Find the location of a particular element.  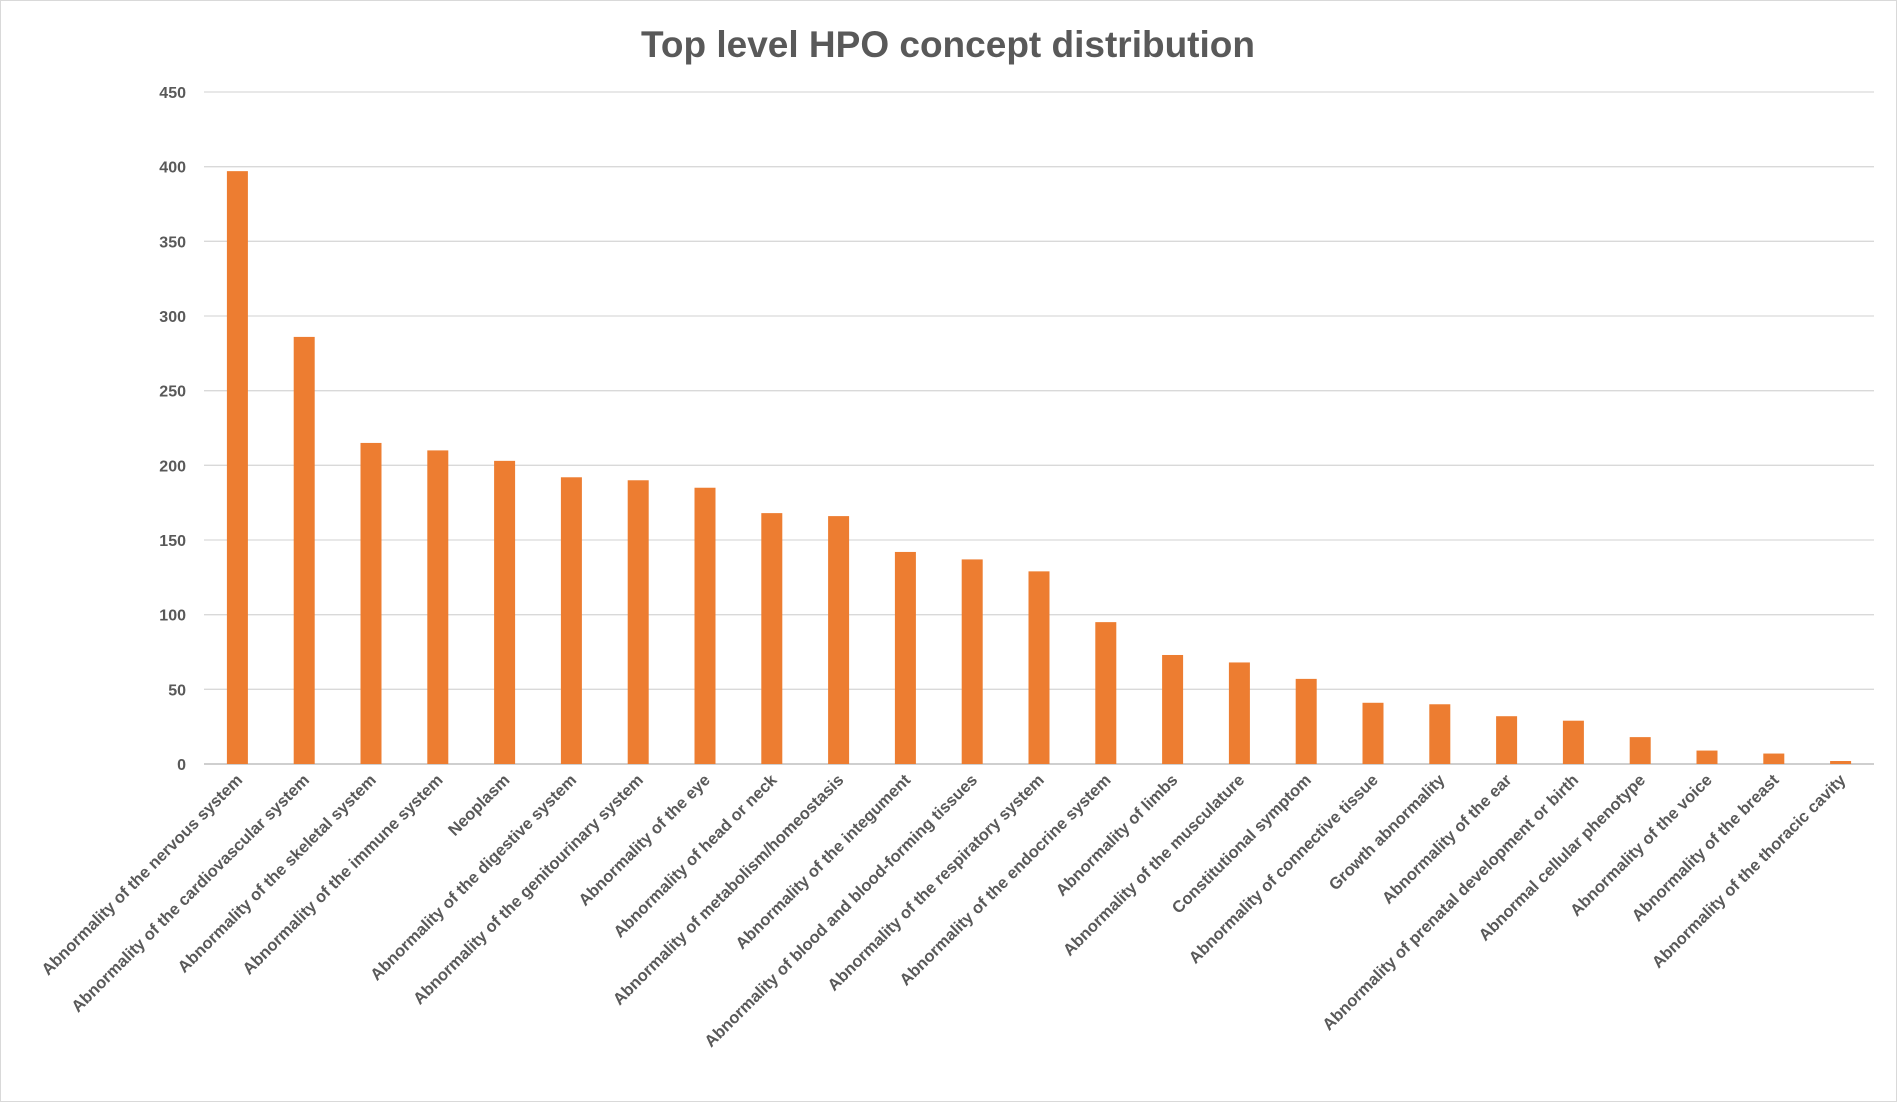

y-tick-label: 100 is located at coordinates (172, 616).